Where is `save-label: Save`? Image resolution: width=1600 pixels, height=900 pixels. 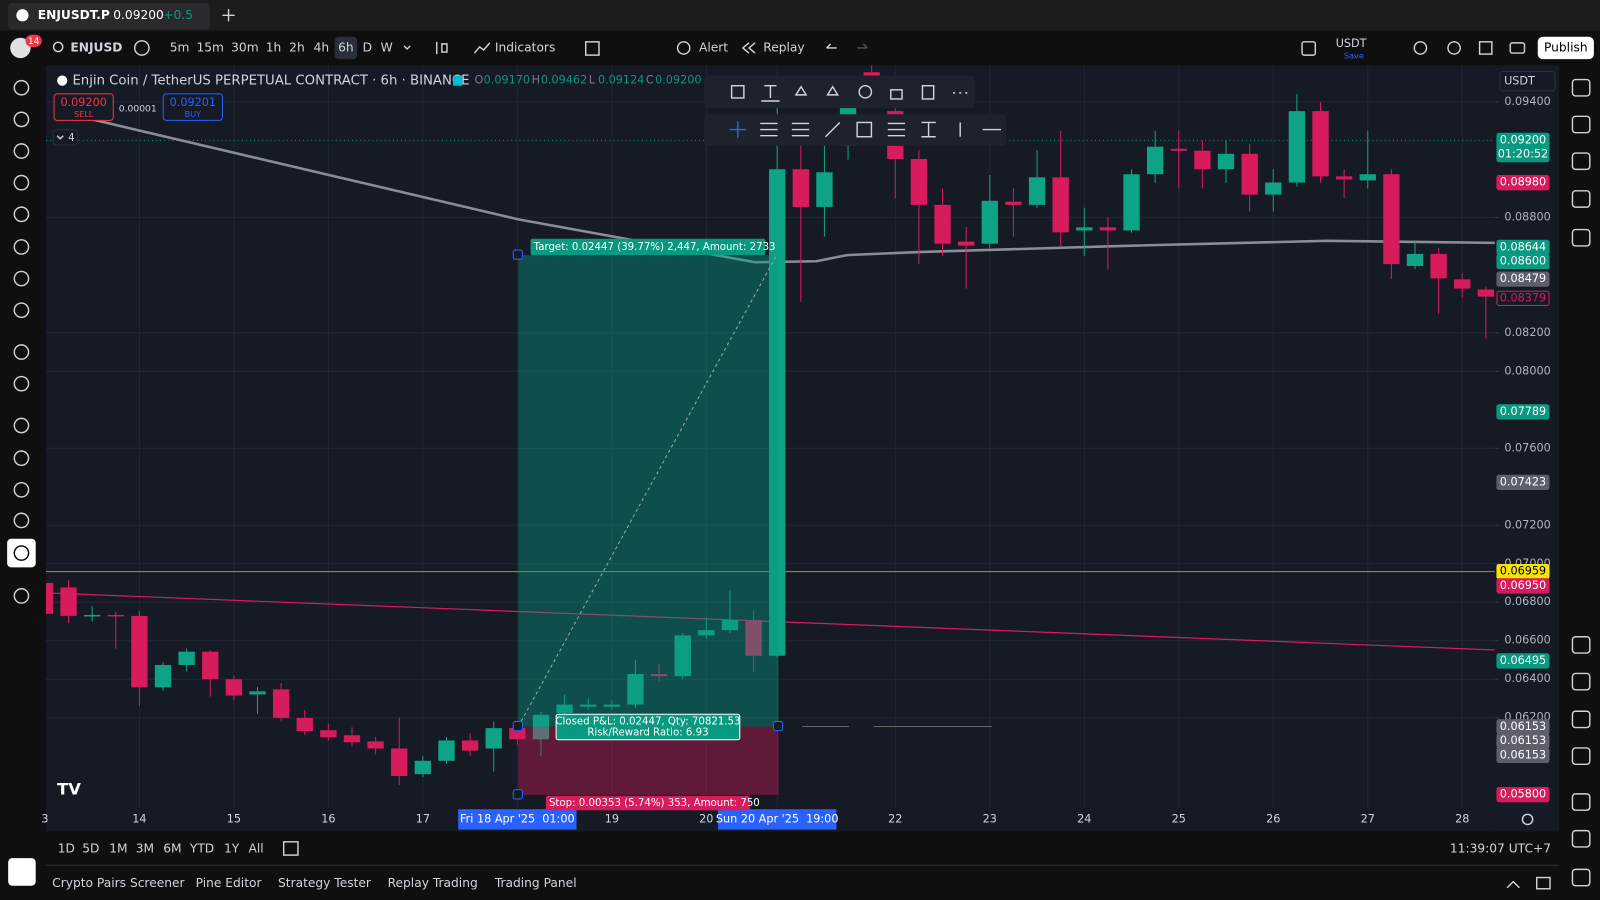 save-label: Save is located at coordinates (1354, 56).